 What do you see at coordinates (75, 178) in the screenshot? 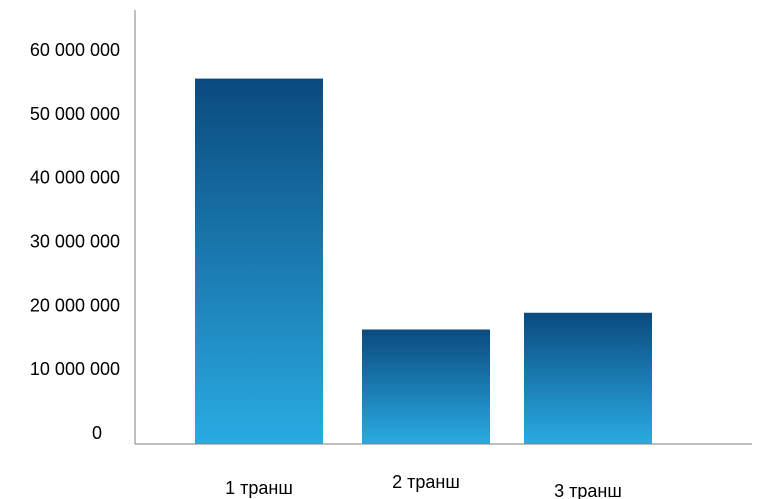
I see `y-tick-label: 40 000 000` at bounding box center [75, 178].